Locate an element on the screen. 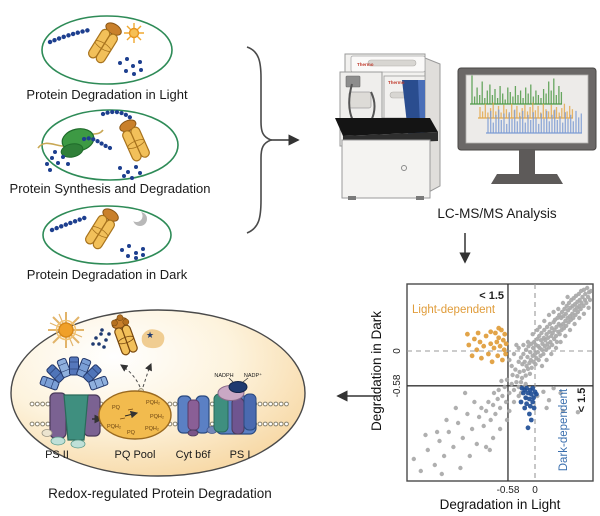  chromatogram-traces is located at coordinates (526, 104).